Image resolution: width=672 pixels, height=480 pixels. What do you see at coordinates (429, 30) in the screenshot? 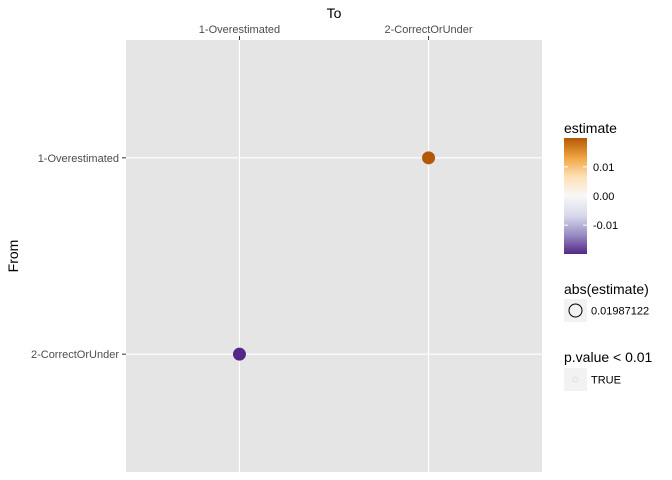
I see `x-tick-label: 2-CorrectOrUnder` at bounding box center [429, 30].